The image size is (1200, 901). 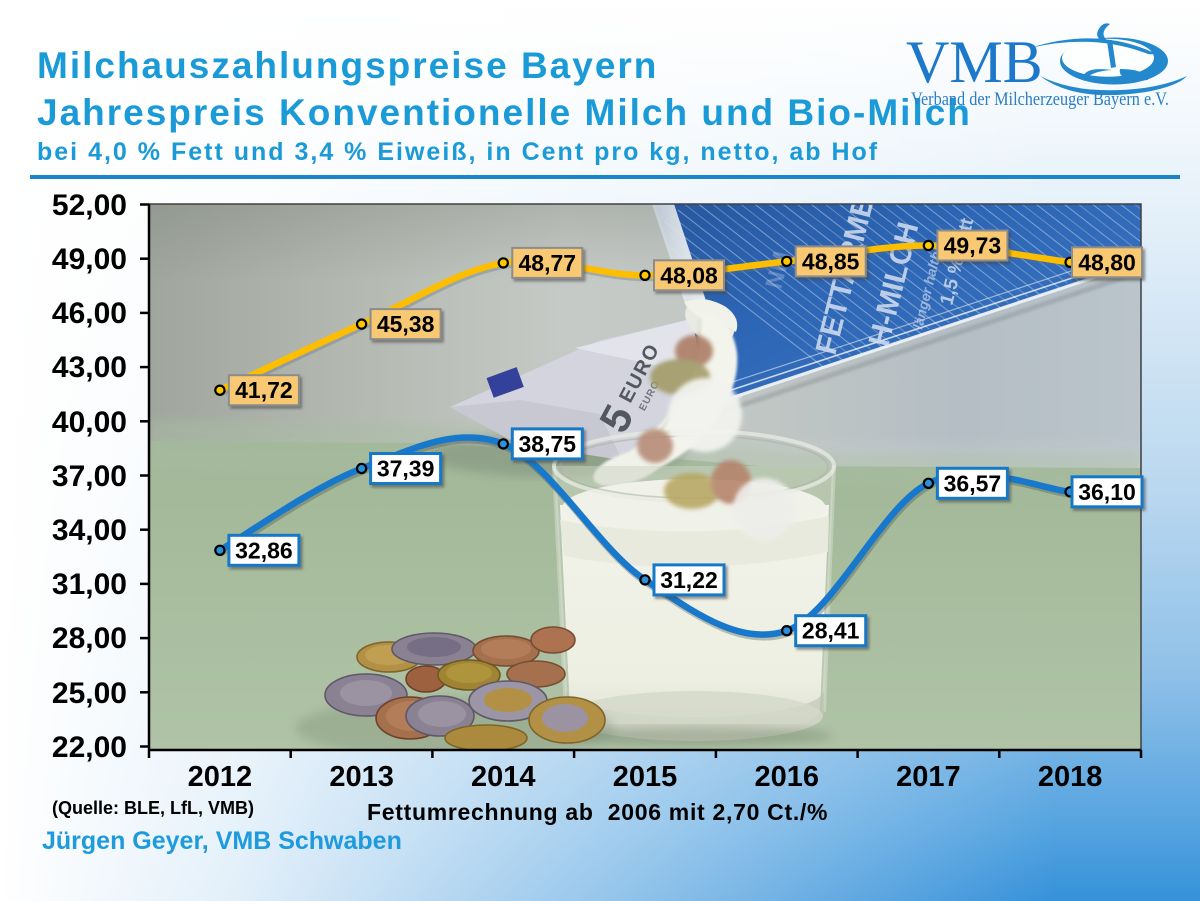 I want to click on svg-text: 48,80, so click(x=1107, y=262).